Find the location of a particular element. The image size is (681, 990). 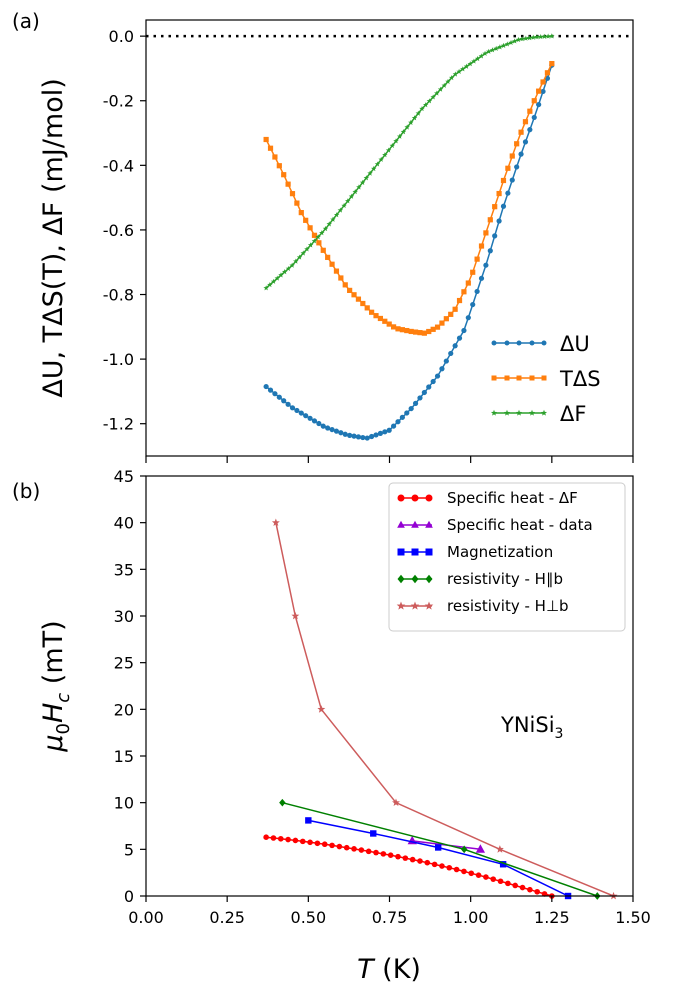

legend-b-label: Magnetization is located at coordinates (500, 552).